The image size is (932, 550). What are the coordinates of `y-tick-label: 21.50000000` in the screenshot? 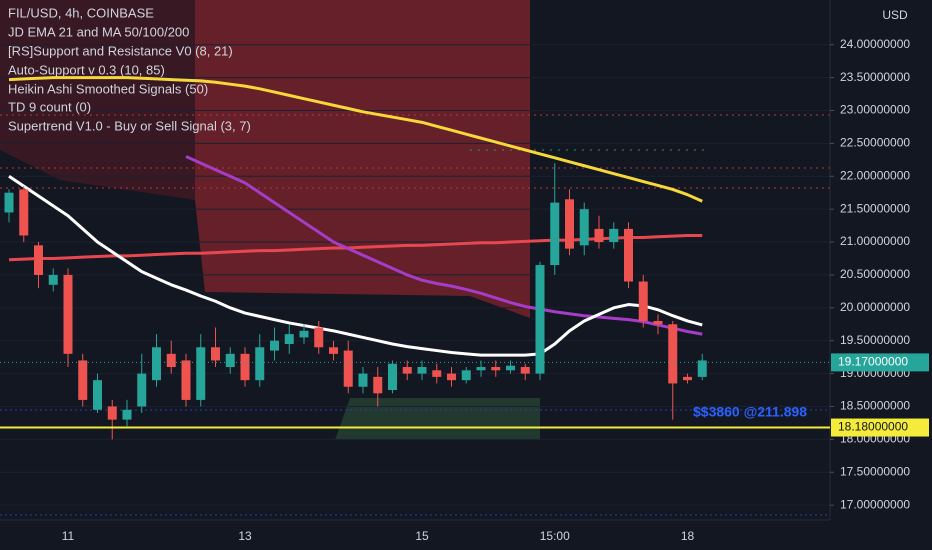 It's located at (875, 208).